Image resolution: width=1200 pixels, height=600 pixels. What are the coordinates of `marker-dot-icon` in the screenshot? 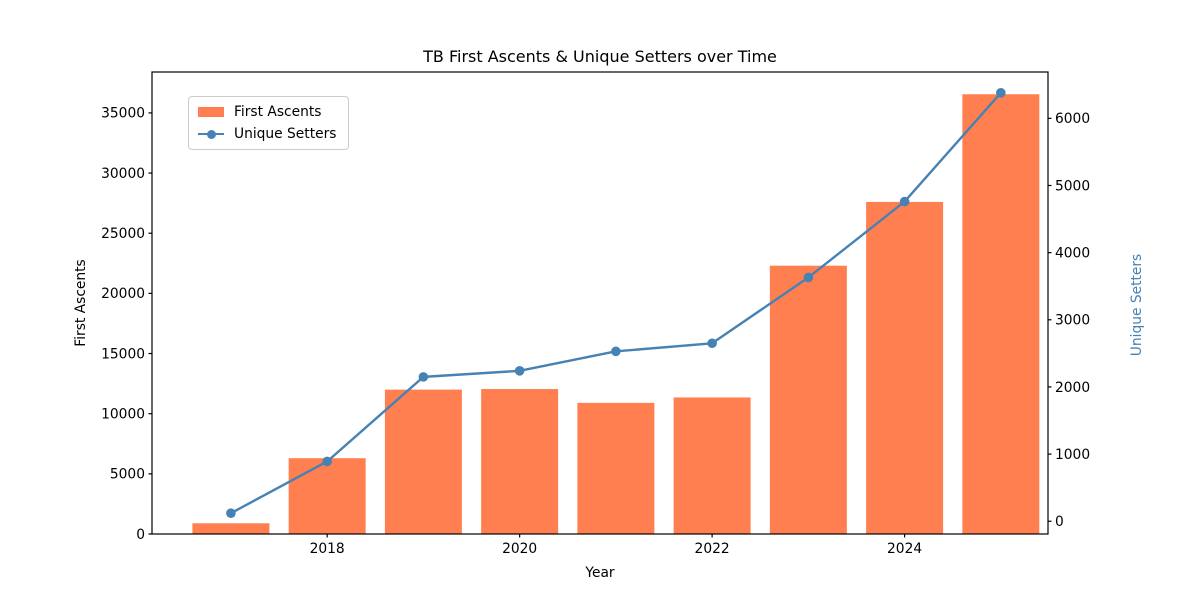 It's located at (211, 134).